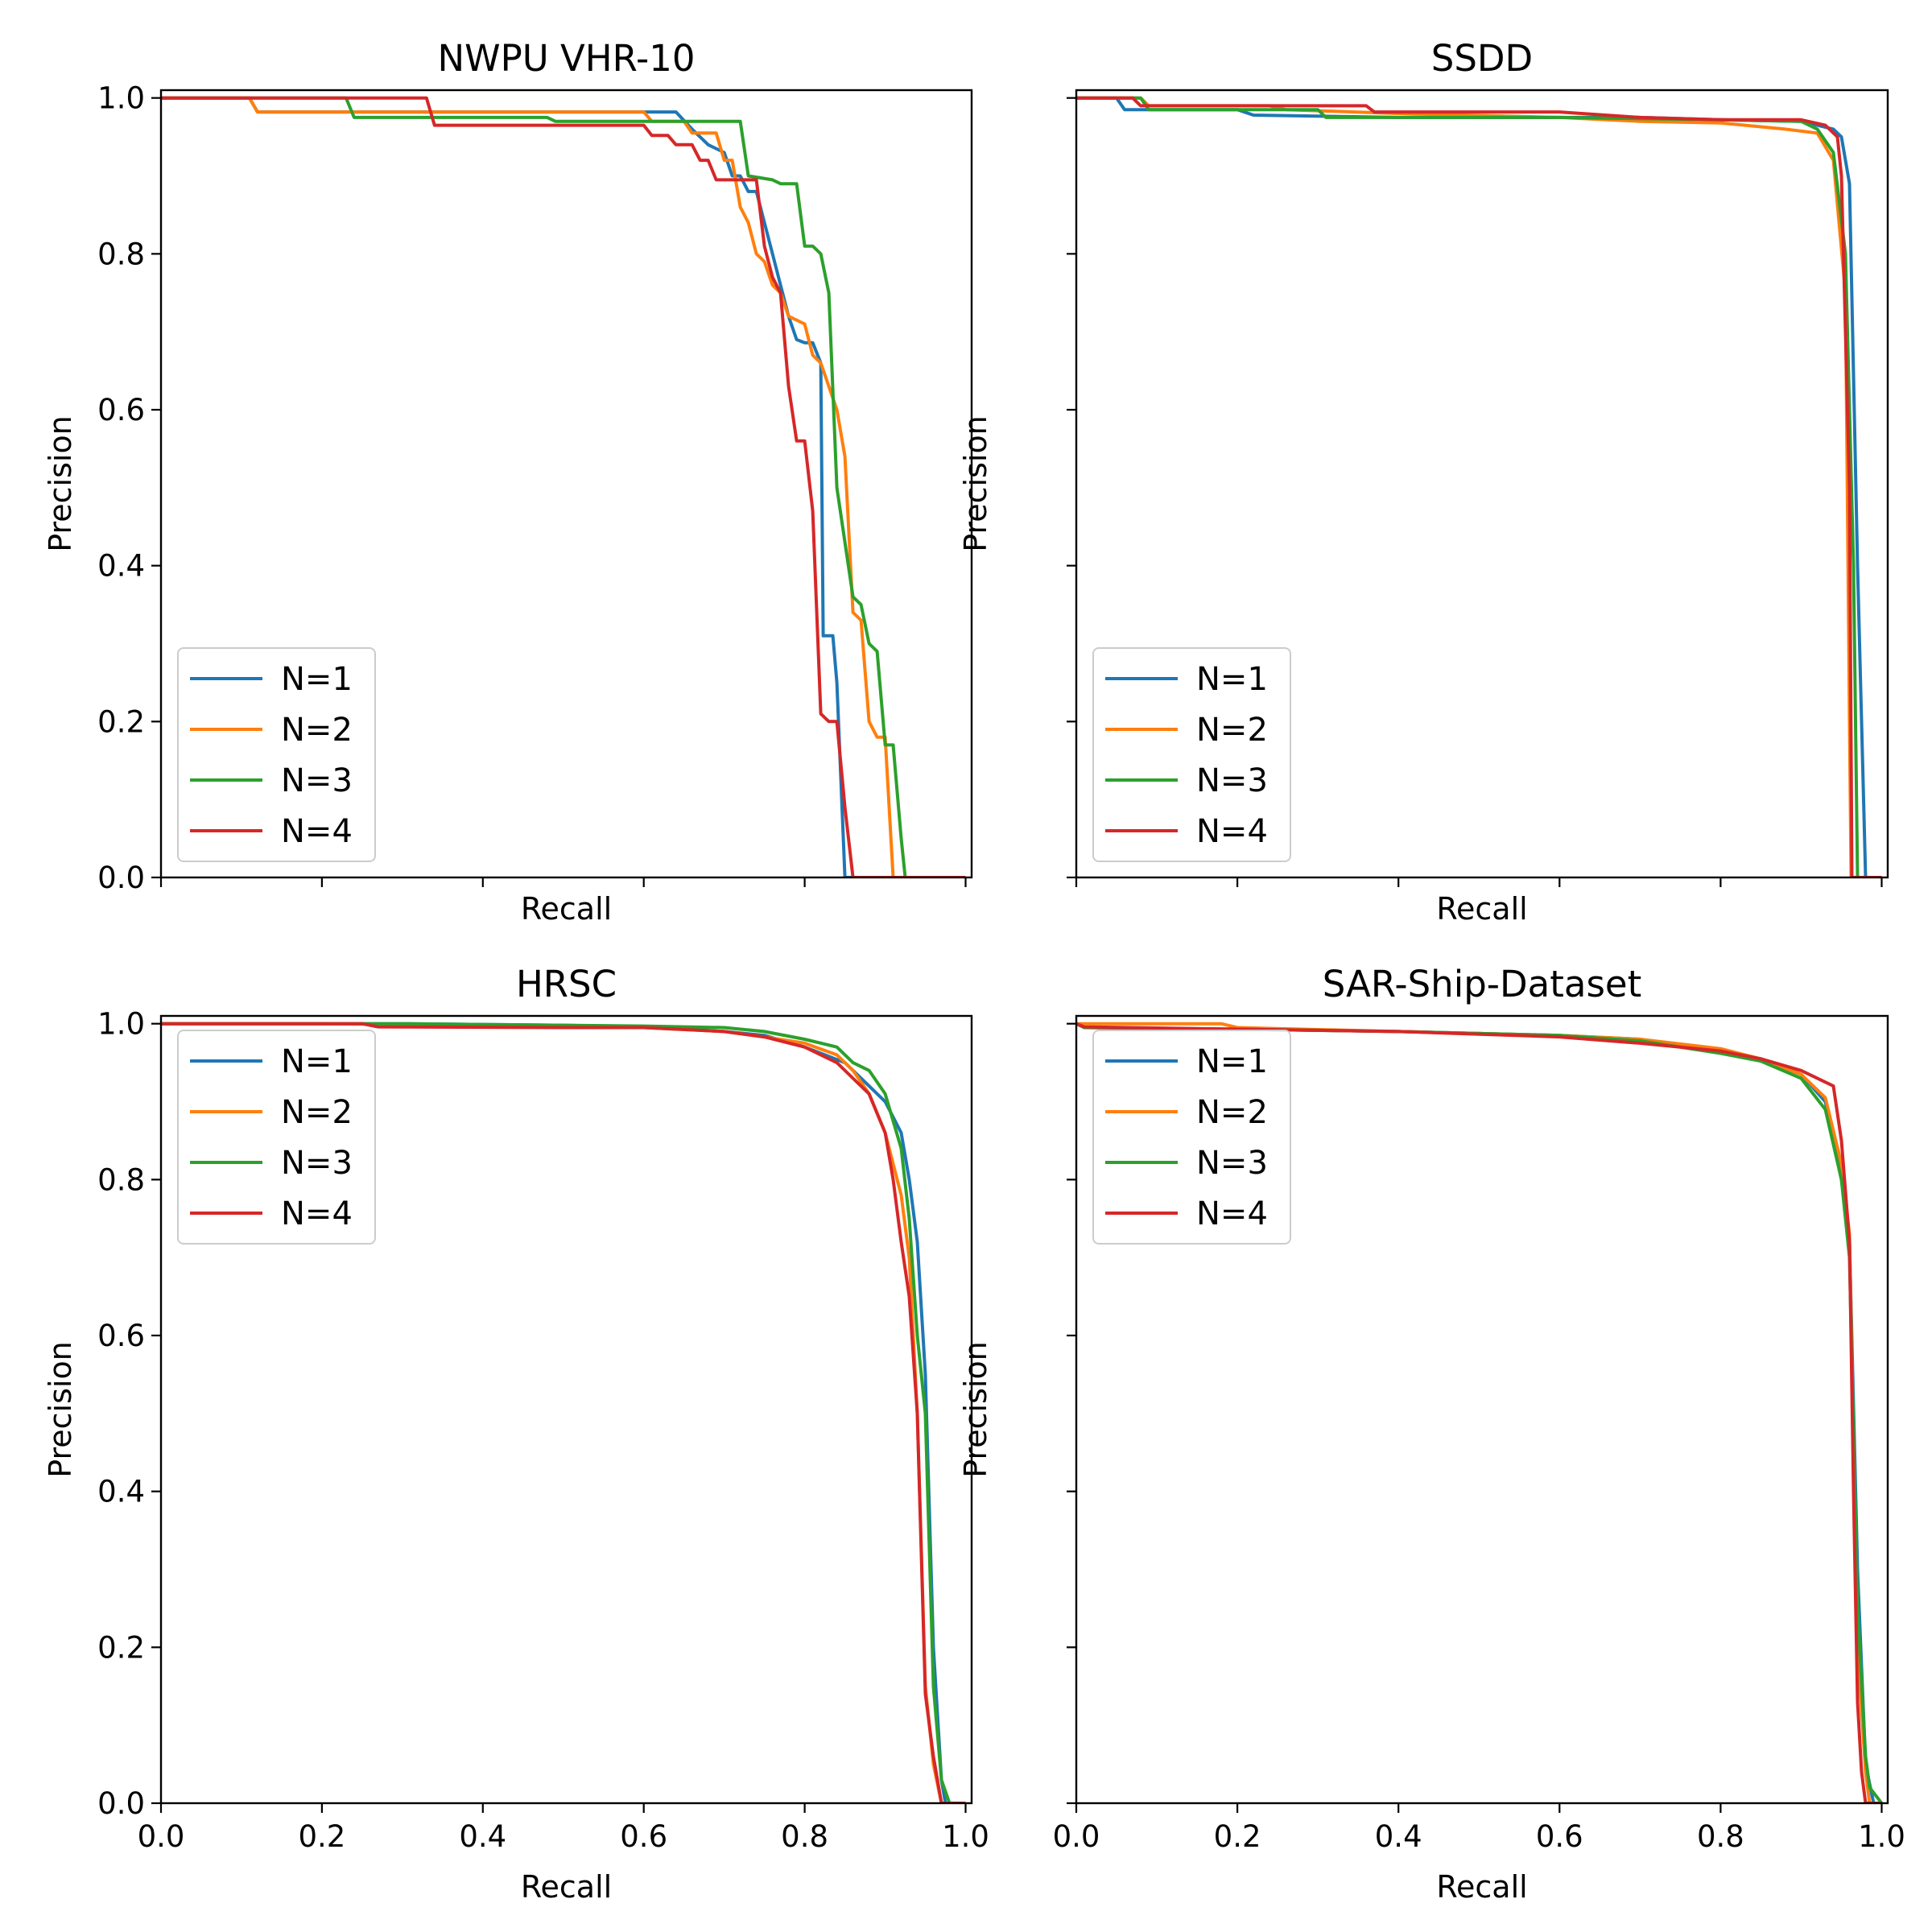  Describe the element at coordinates (566, 58) in the screenshot. I see `chart-title: NWPU VHR-10` at that location.